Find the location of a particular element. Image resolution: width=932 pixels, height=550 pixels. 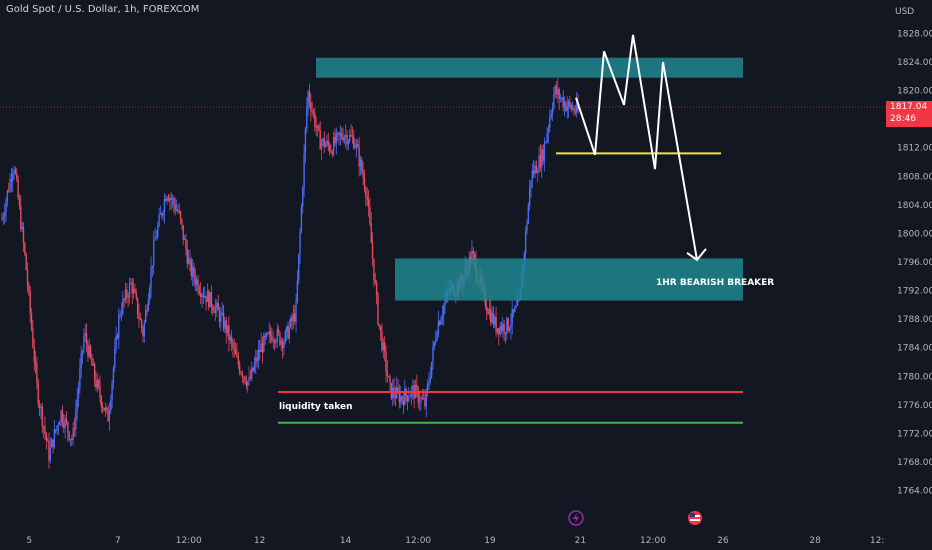

x-tick-label: 26 is located at coordinates (723, 541).